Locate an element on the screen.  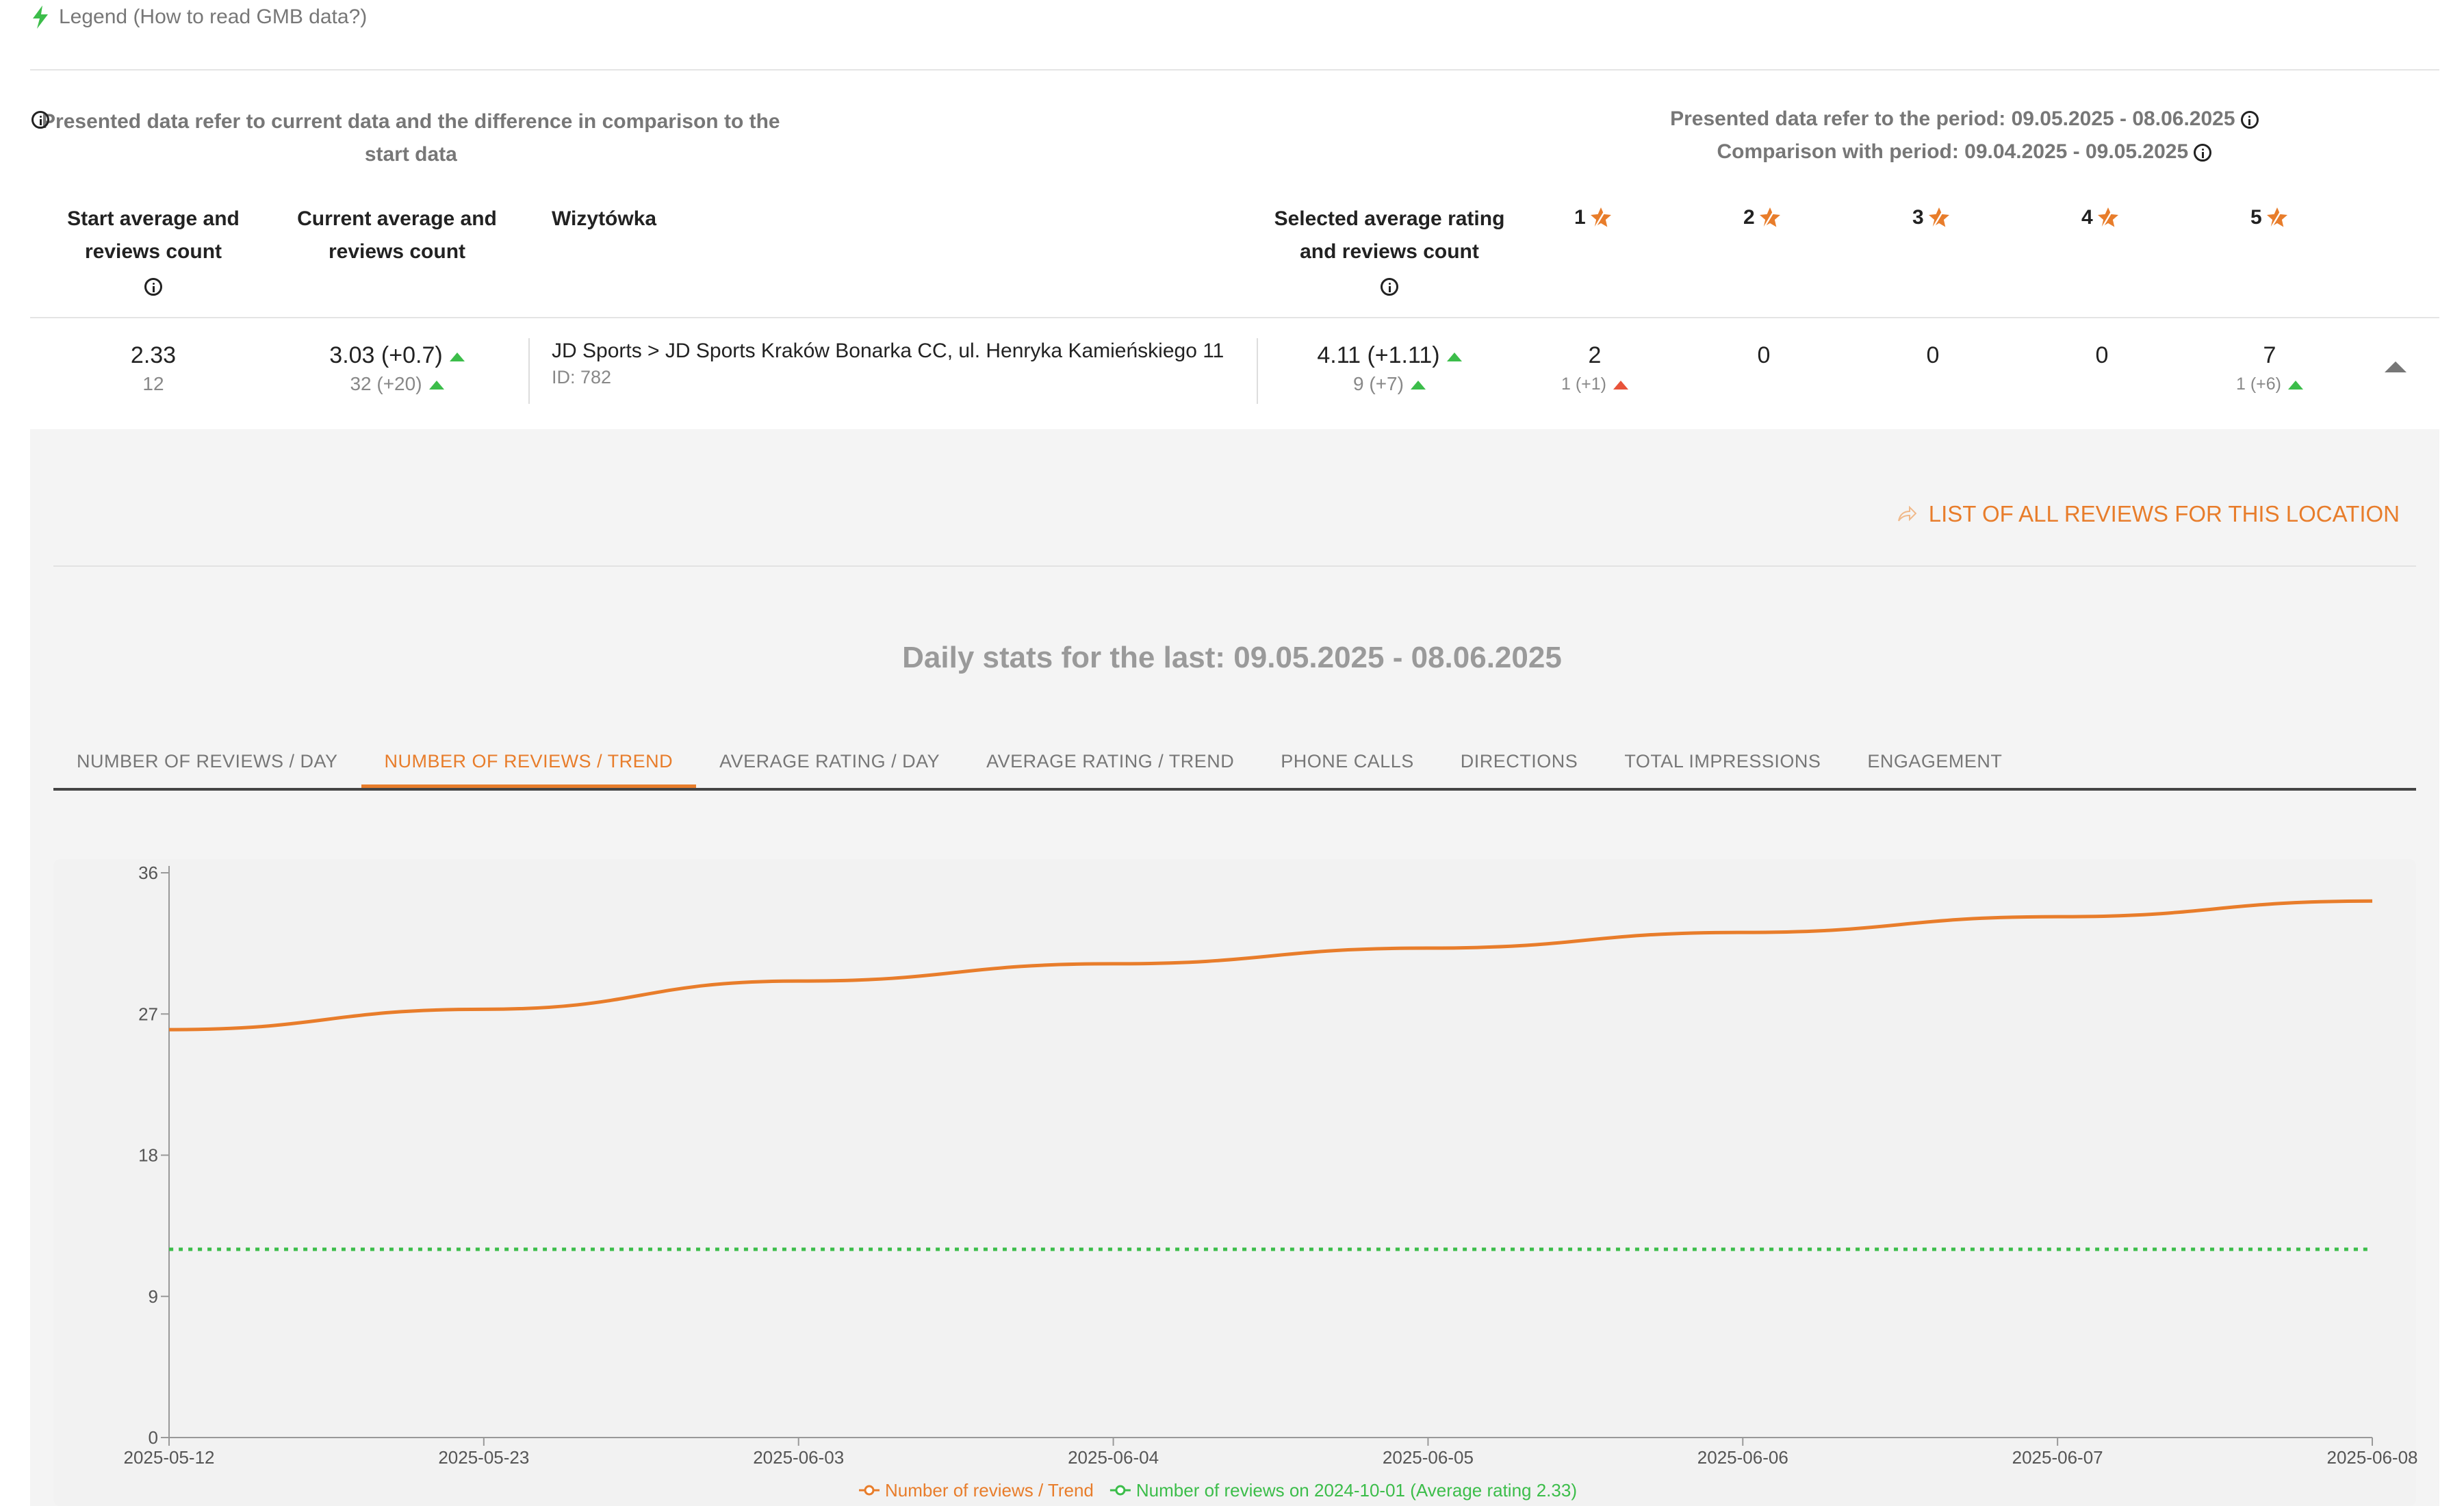
star-1-cell: 2 1 (+1) is located at coordinates (1595, 369).